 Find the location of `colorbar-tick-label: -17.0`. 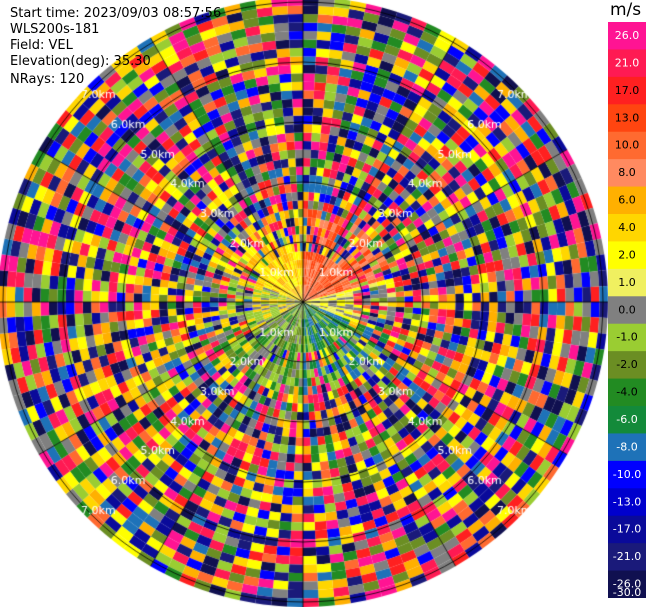

colorbar-tick-label: -17.0 is located at coordinates (627, 529).